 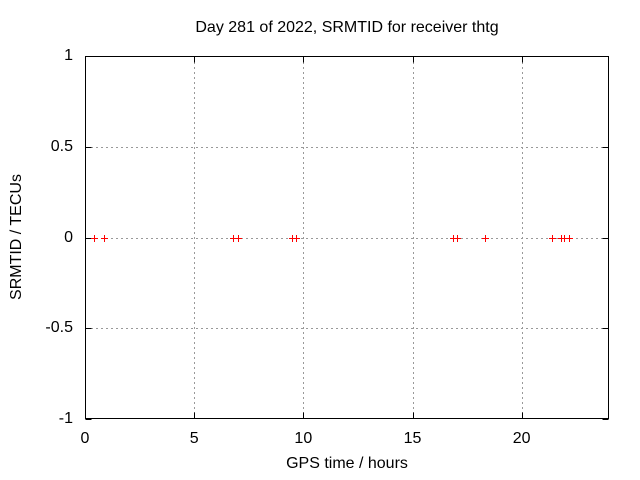 What do you see at coordinates (68, 55) in the screenshot?
I see `y-tick-label: 1` at bounding box center [68, 55].